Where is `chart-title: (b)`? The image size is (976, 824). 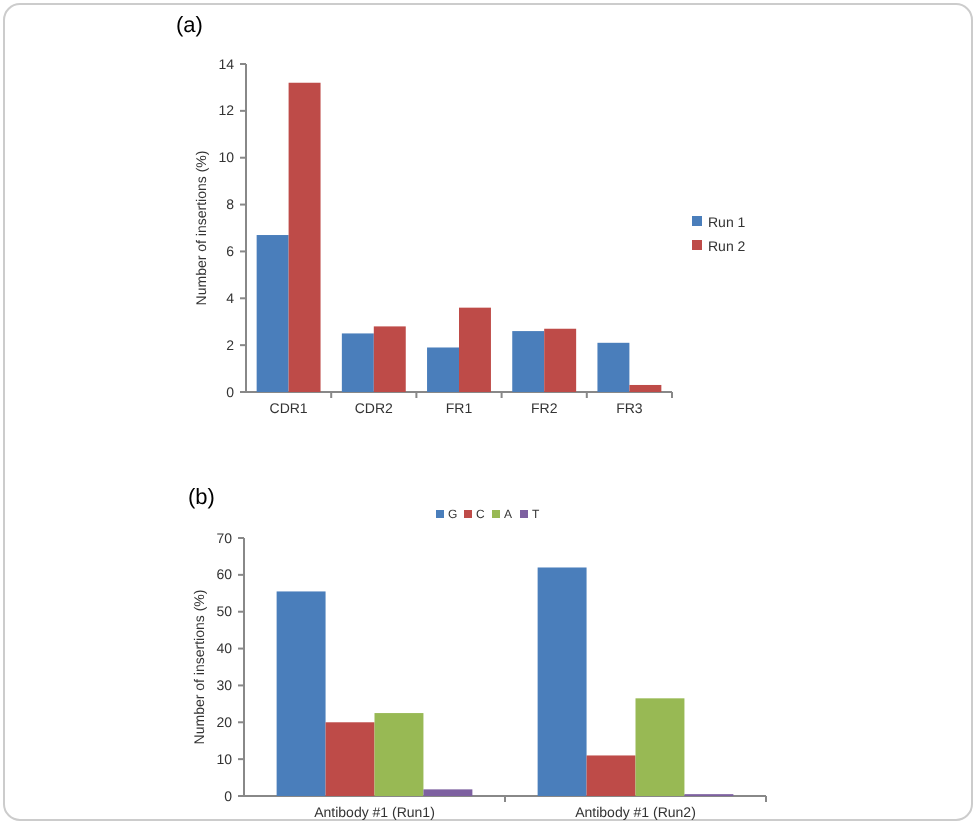
chart-title: (b) is located at coordinates (201, 498).